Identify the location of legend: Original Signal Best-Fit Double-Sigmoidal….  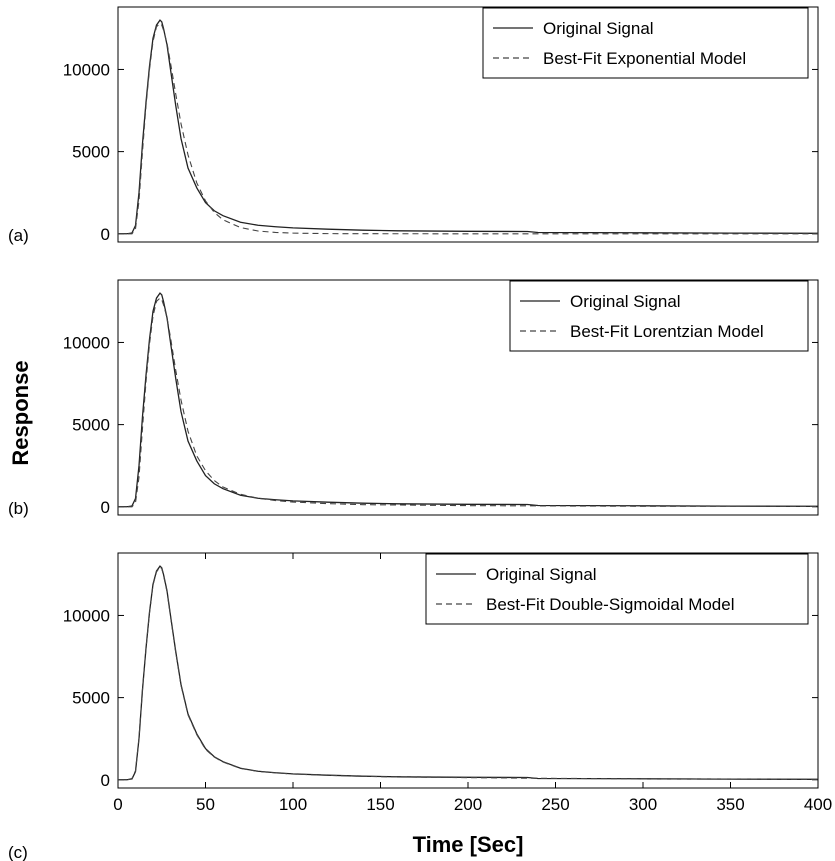
(617, 589).